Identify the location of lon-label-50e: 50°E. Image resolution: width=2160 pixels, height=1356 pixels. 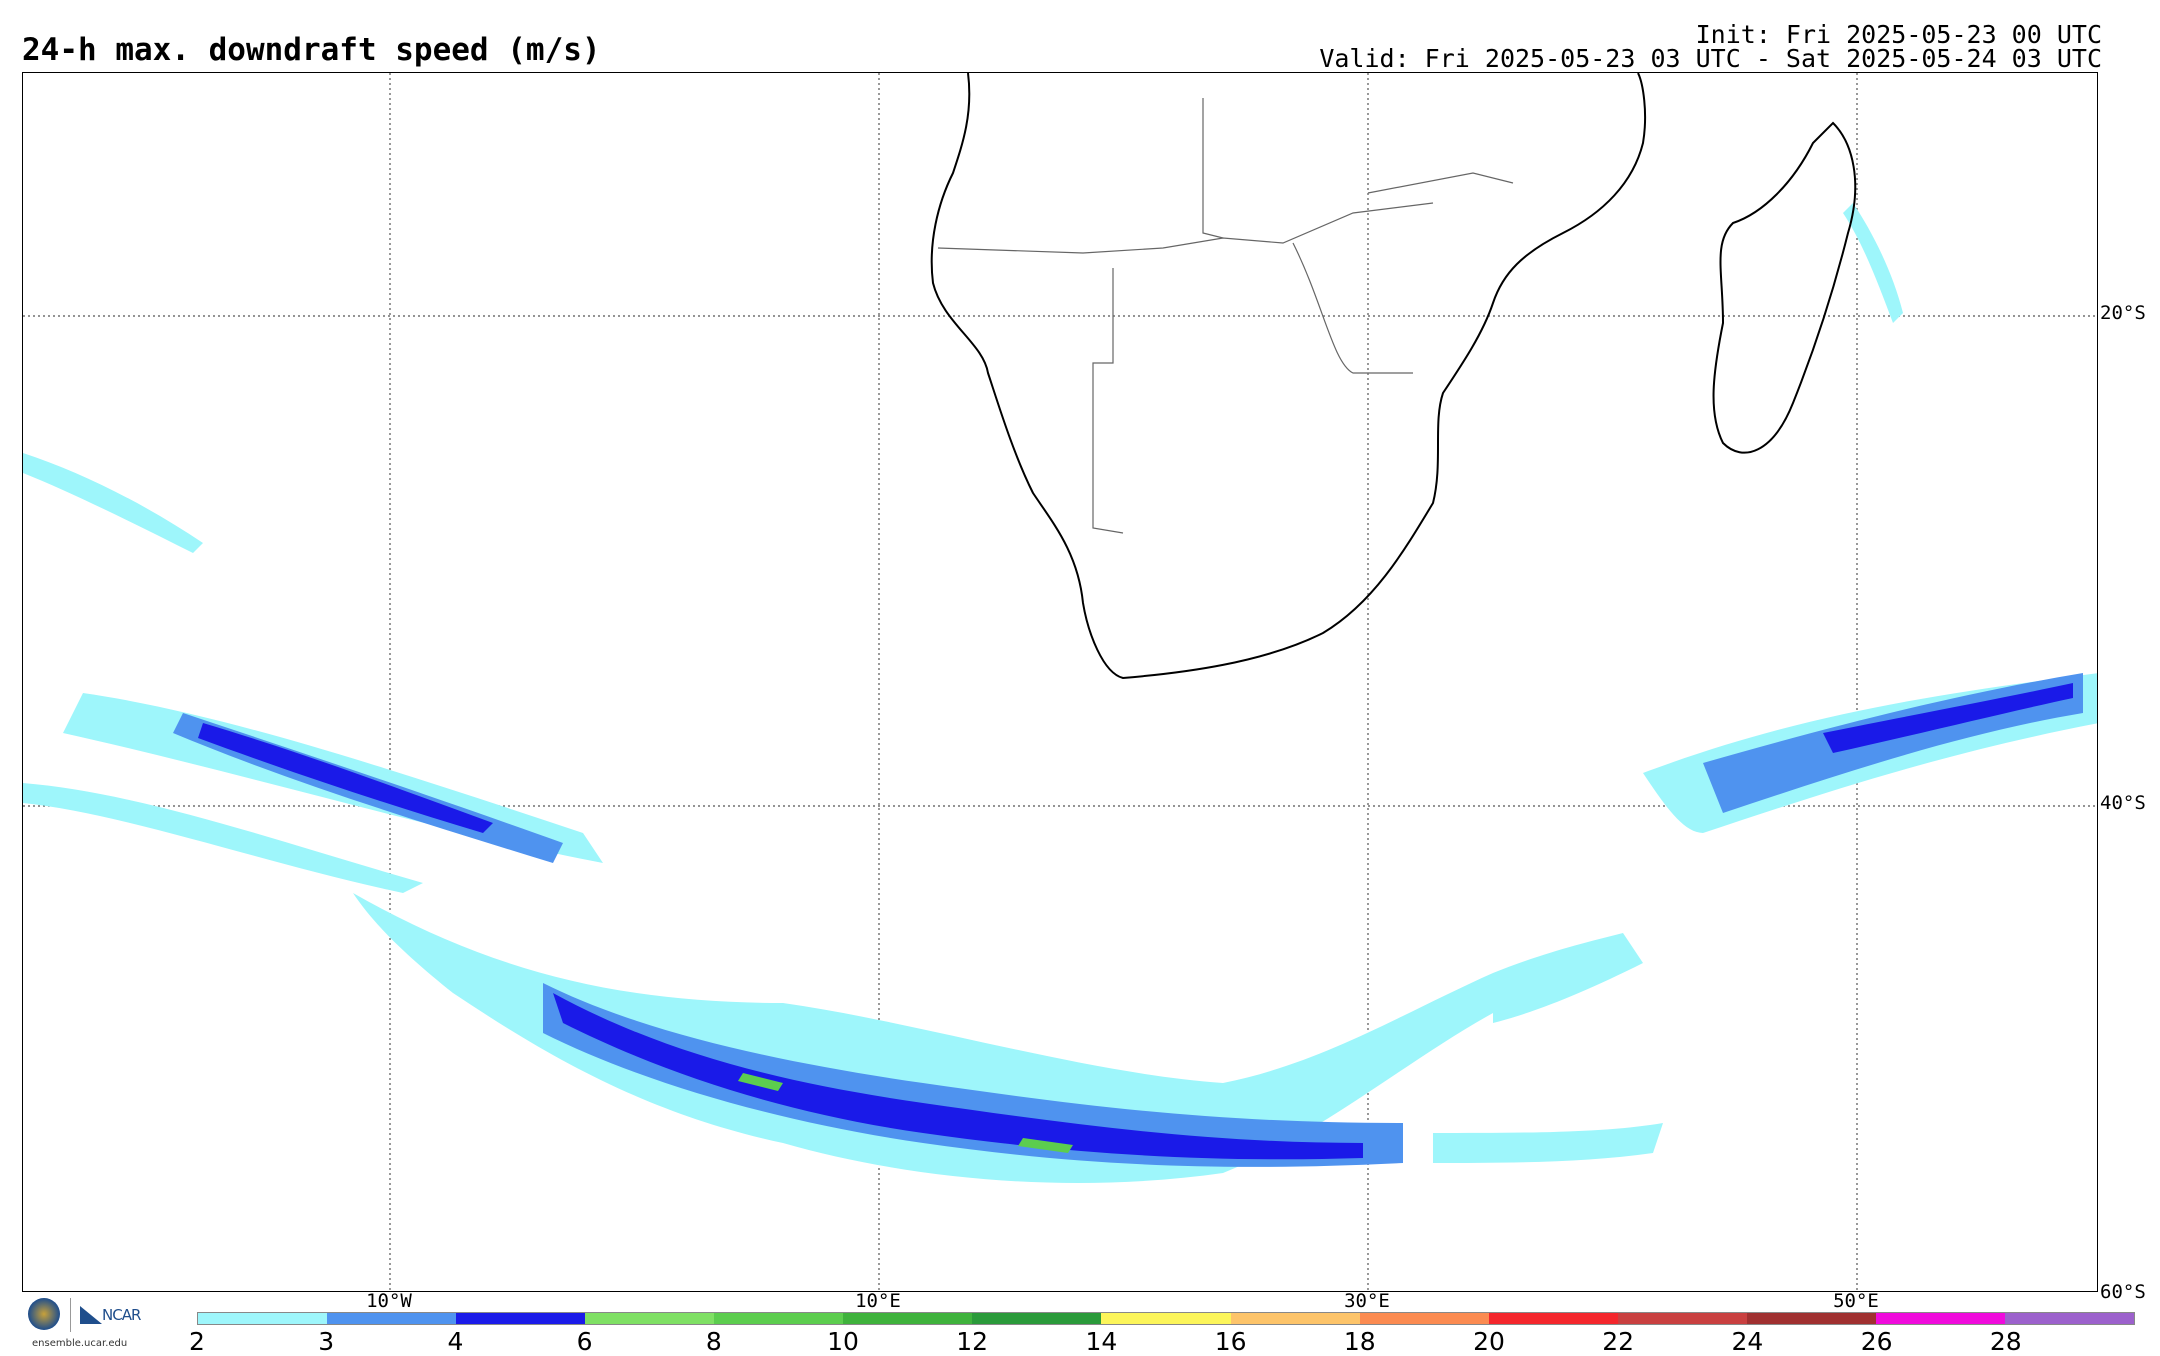
(1856, 1301).